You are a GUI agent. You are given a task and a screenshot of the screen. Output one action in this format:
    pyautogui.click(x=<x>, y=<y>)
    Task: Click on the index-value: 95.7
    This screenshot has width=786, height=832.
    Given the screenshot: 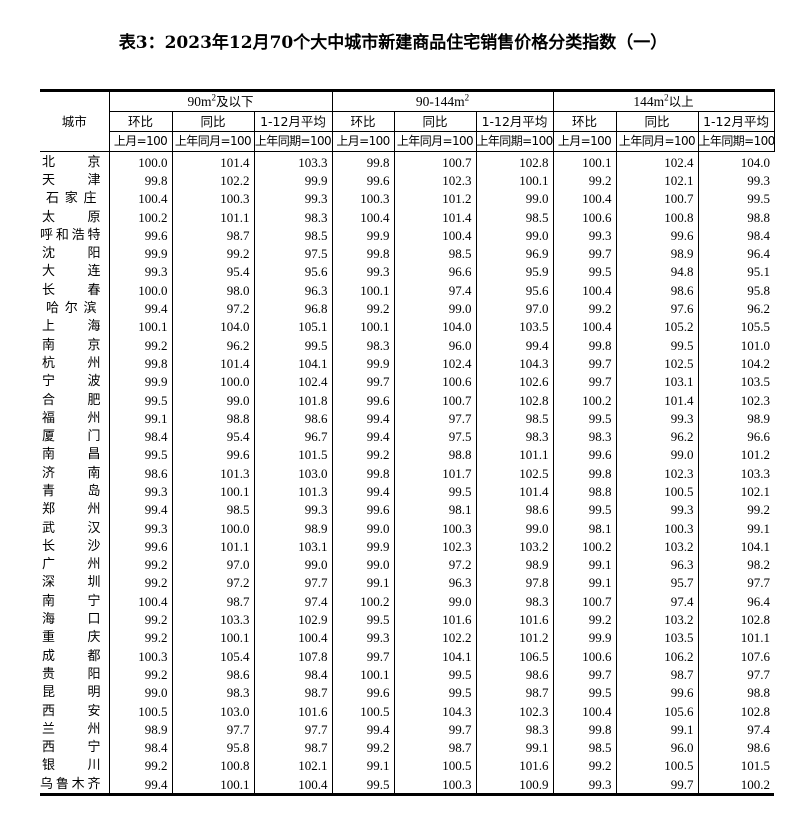 What is the action you would take?
    pyautogui.click(x=657, y=583)
    